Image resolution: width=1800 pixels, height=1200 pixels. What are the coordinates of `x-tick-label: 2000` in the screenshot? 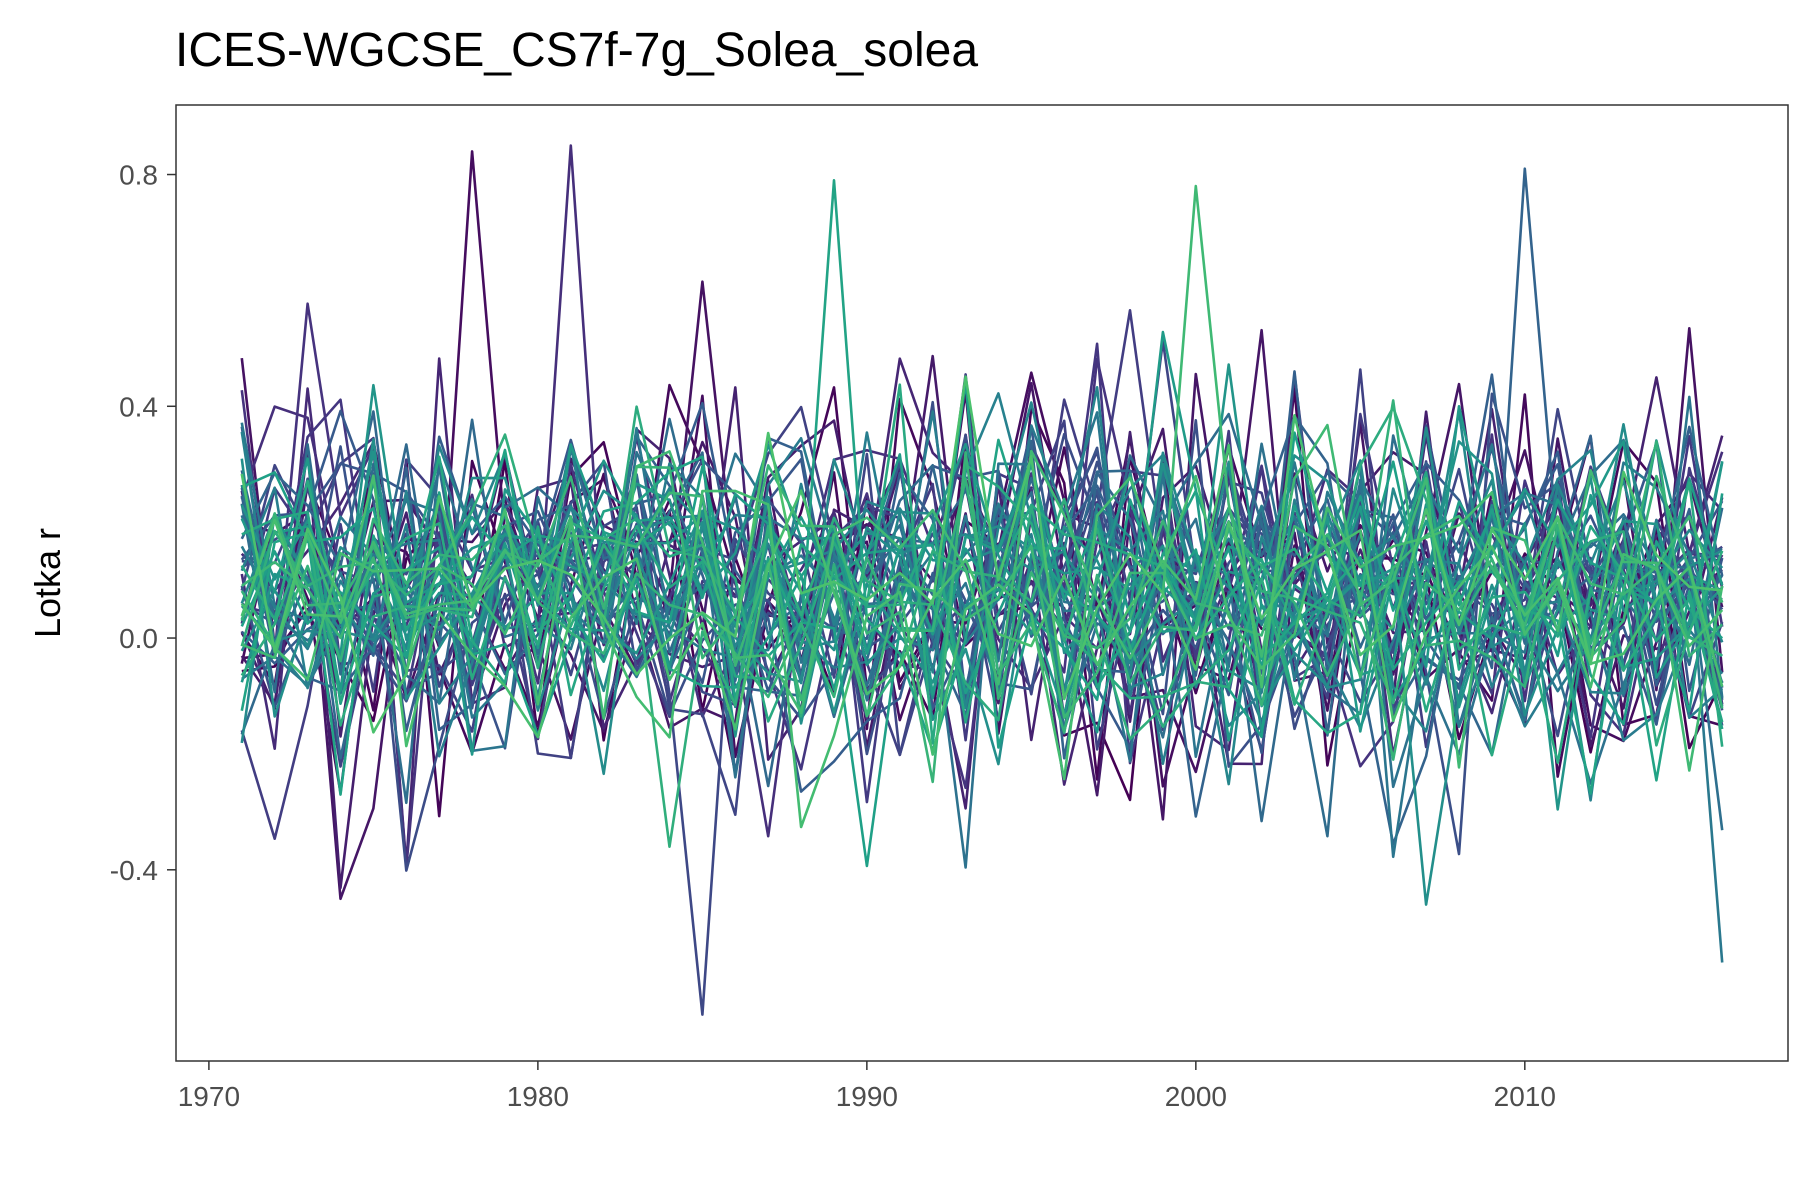 It's located at (1196, 1096).